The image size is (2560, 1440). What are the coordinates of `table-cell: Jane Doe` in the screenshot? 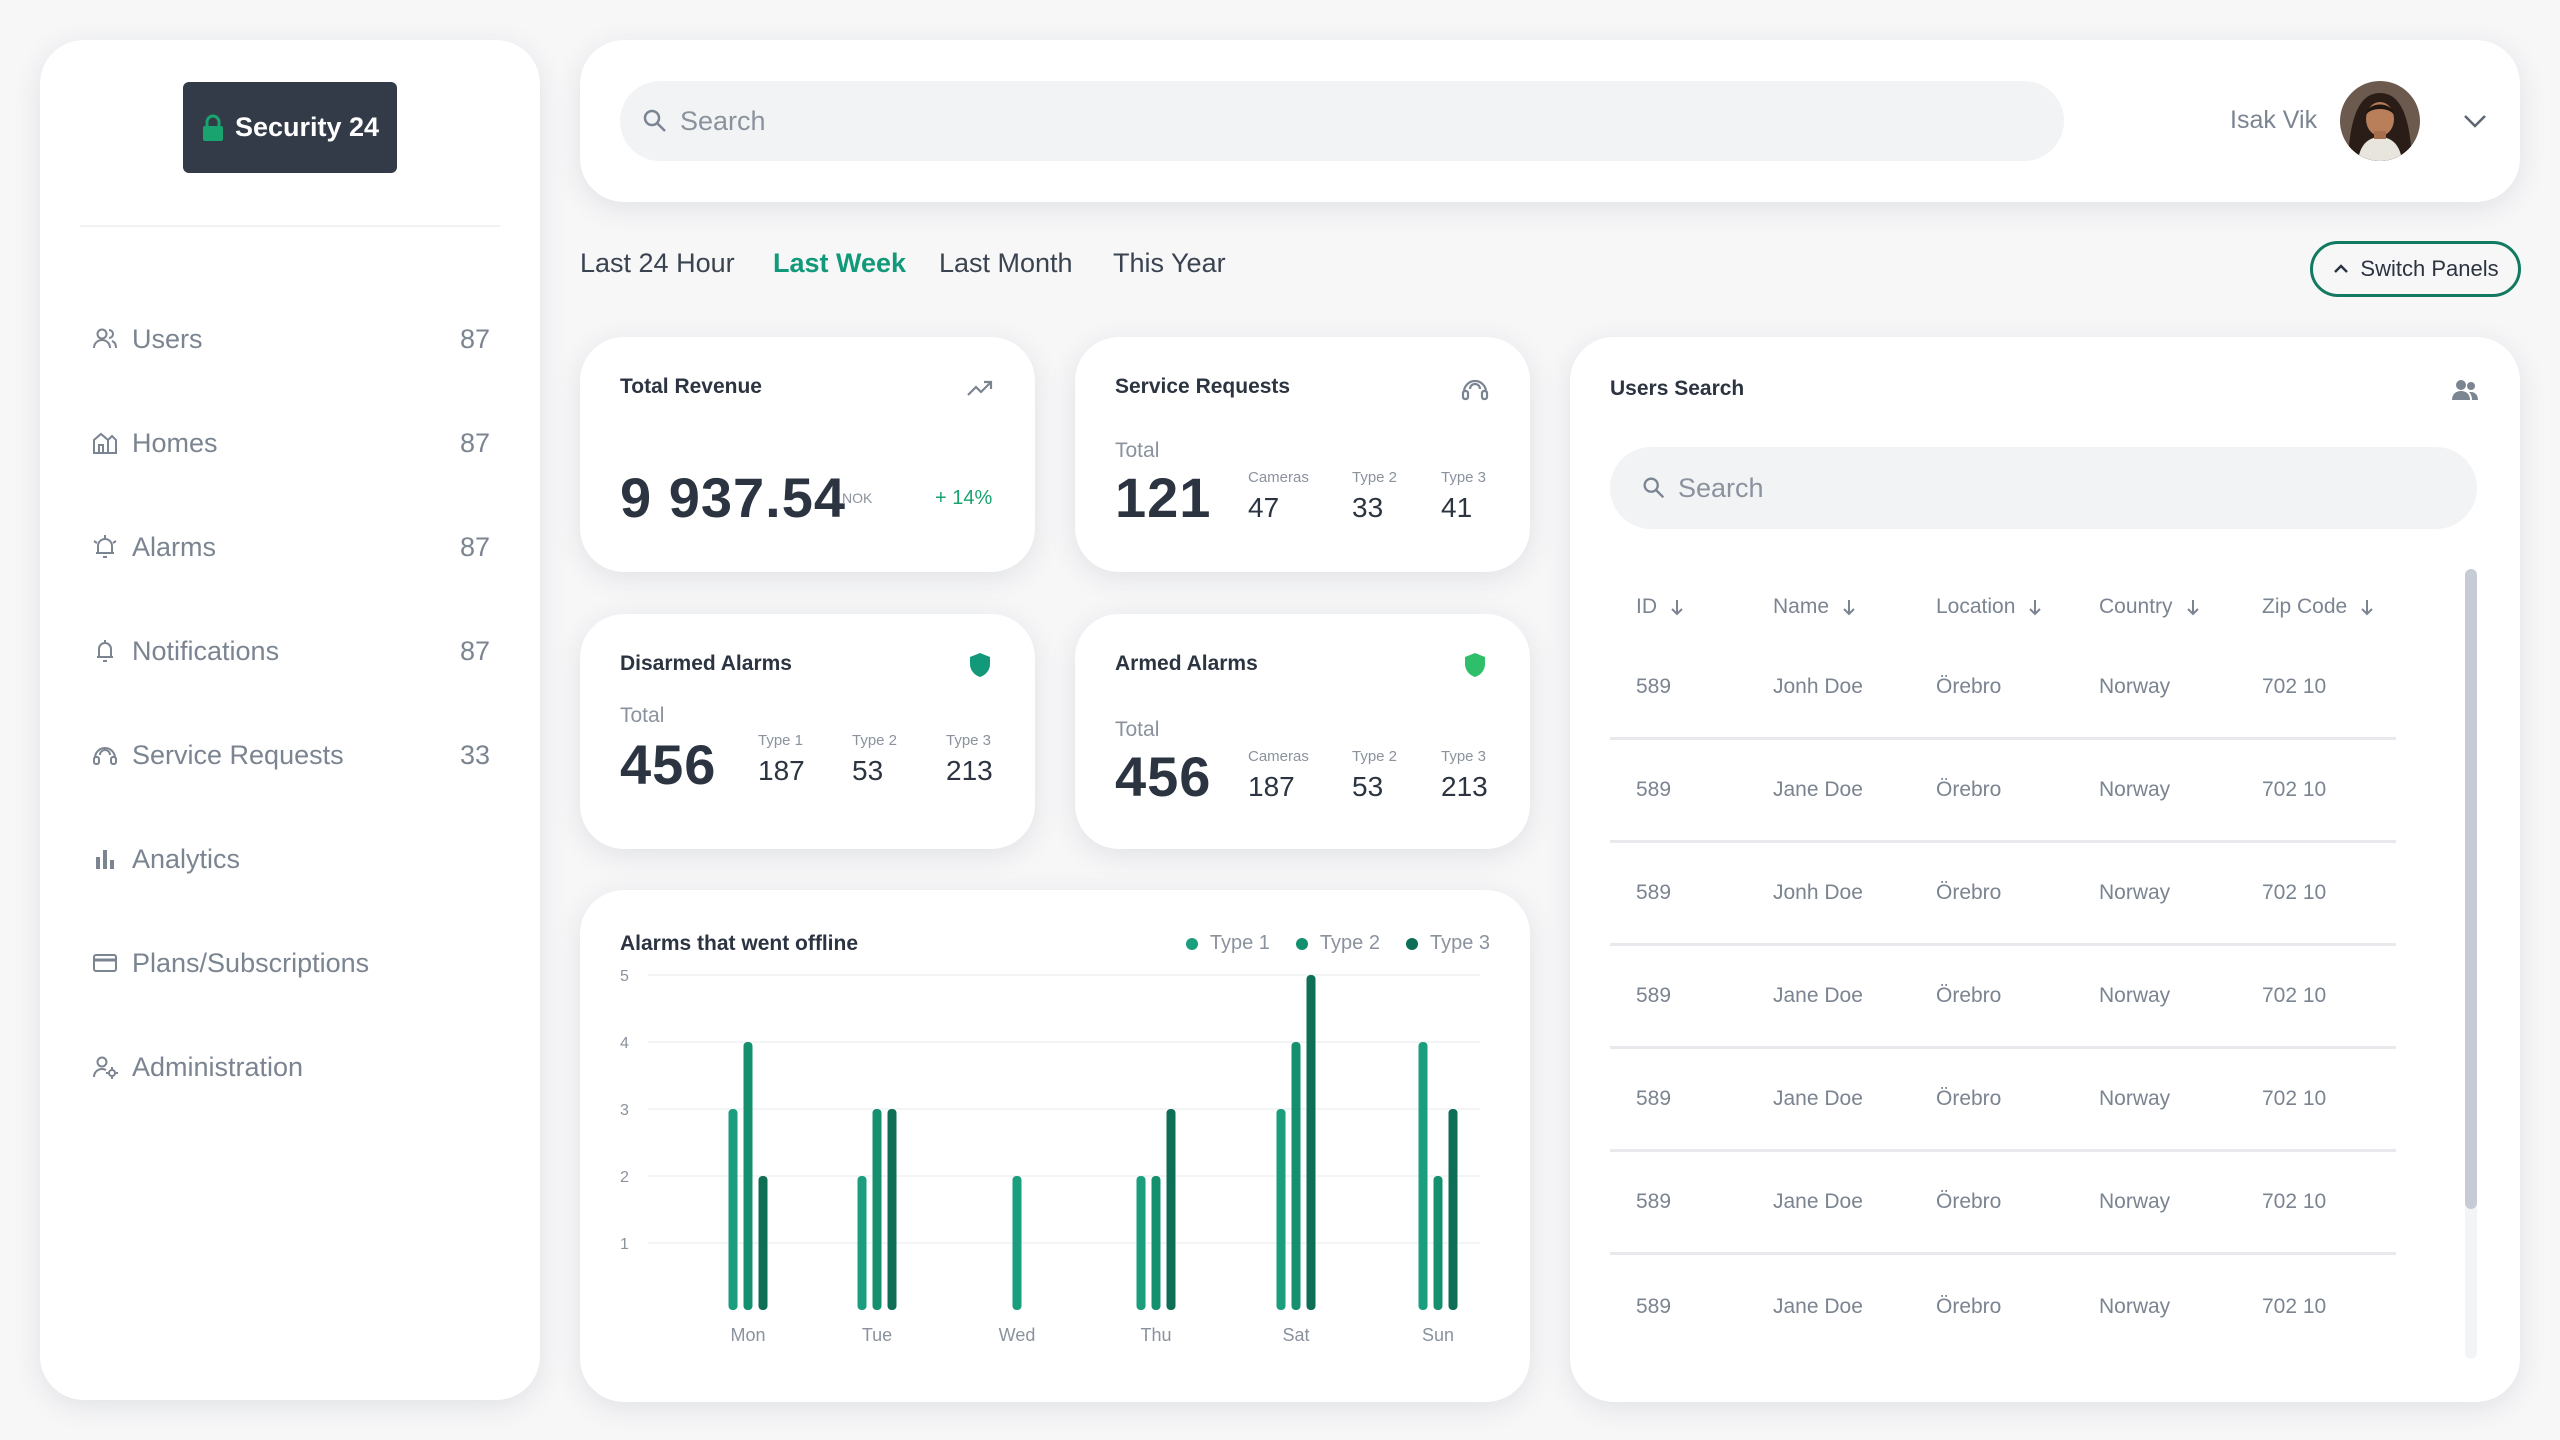 It's located at (1818, 995).